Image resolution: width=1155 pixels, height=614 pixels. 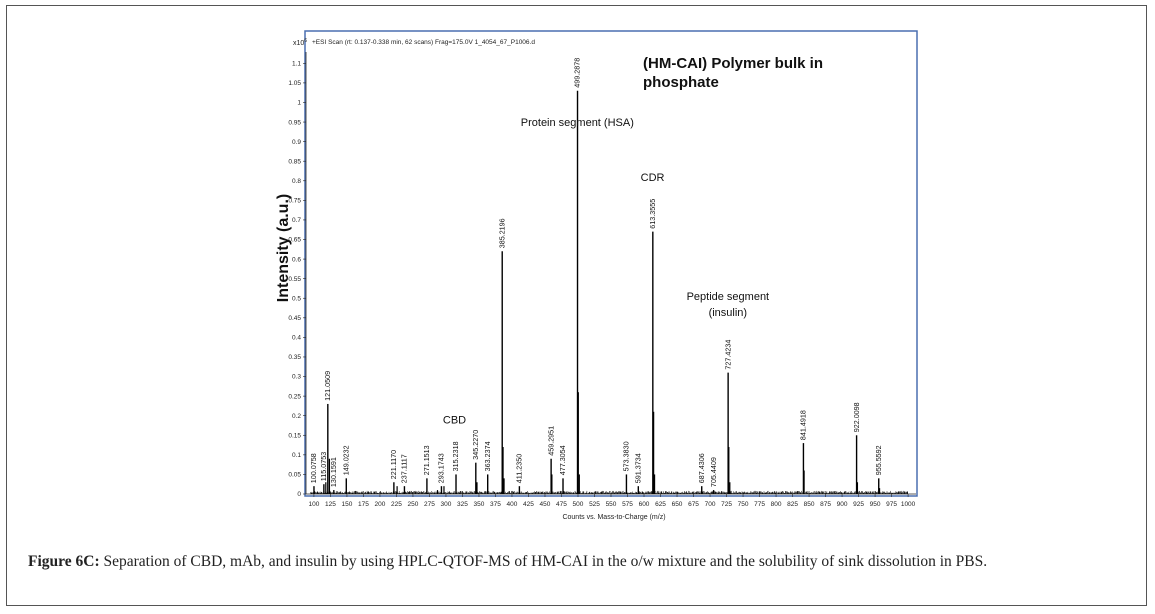 What do you see at coordinates (713, 472) in the screenshot?
I see `peak-label: 705.4409` at bounding box center [713, 472].